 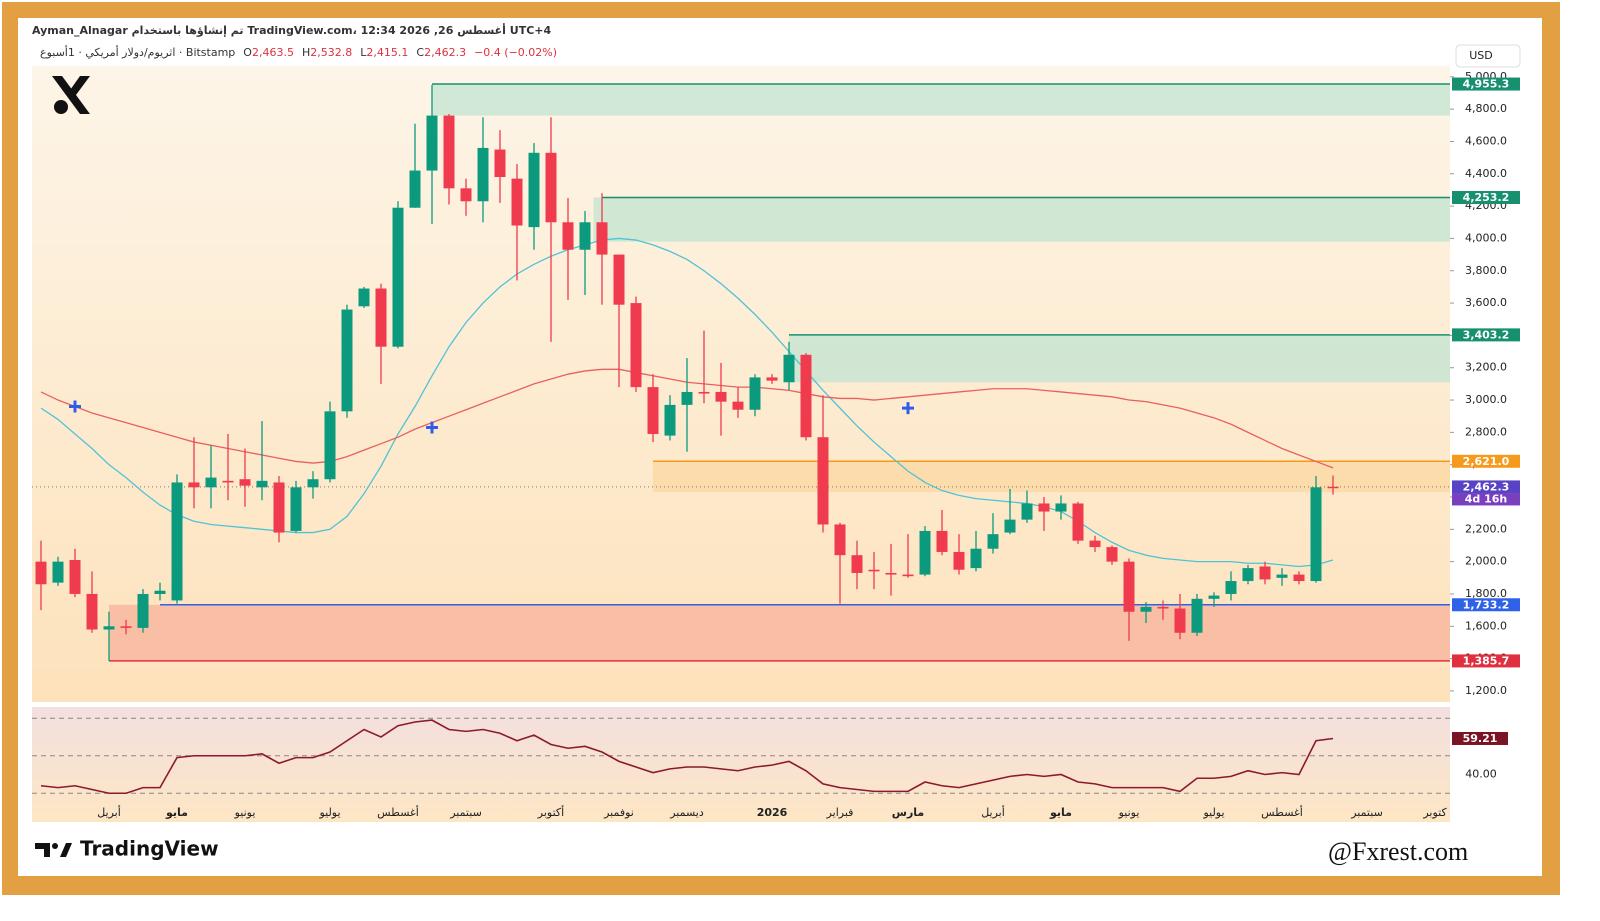 I want to click on last-price-tag: 2,462.3, so click(x=1486, y=486).